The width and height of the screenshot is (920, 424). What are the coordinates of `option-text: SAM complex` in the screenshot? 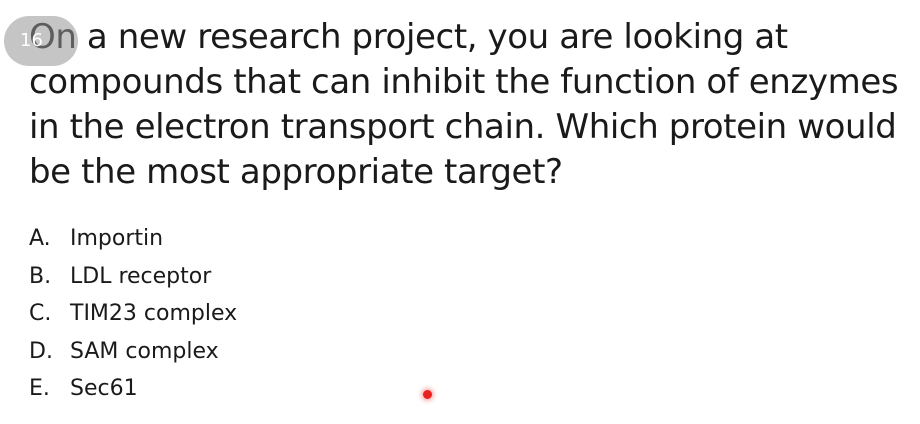 It's located at (144, 351).